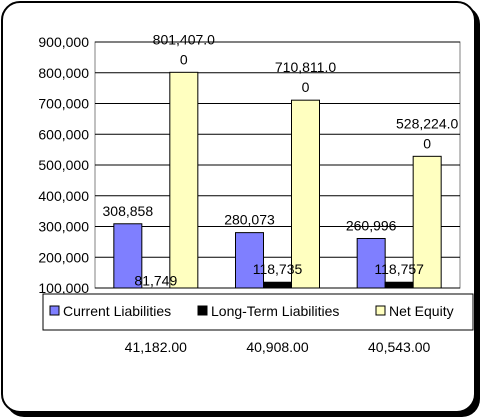 The height and width of the screenshot is (420, 483). I want to click on y-tick-label: 200,000, so click(63, 257).